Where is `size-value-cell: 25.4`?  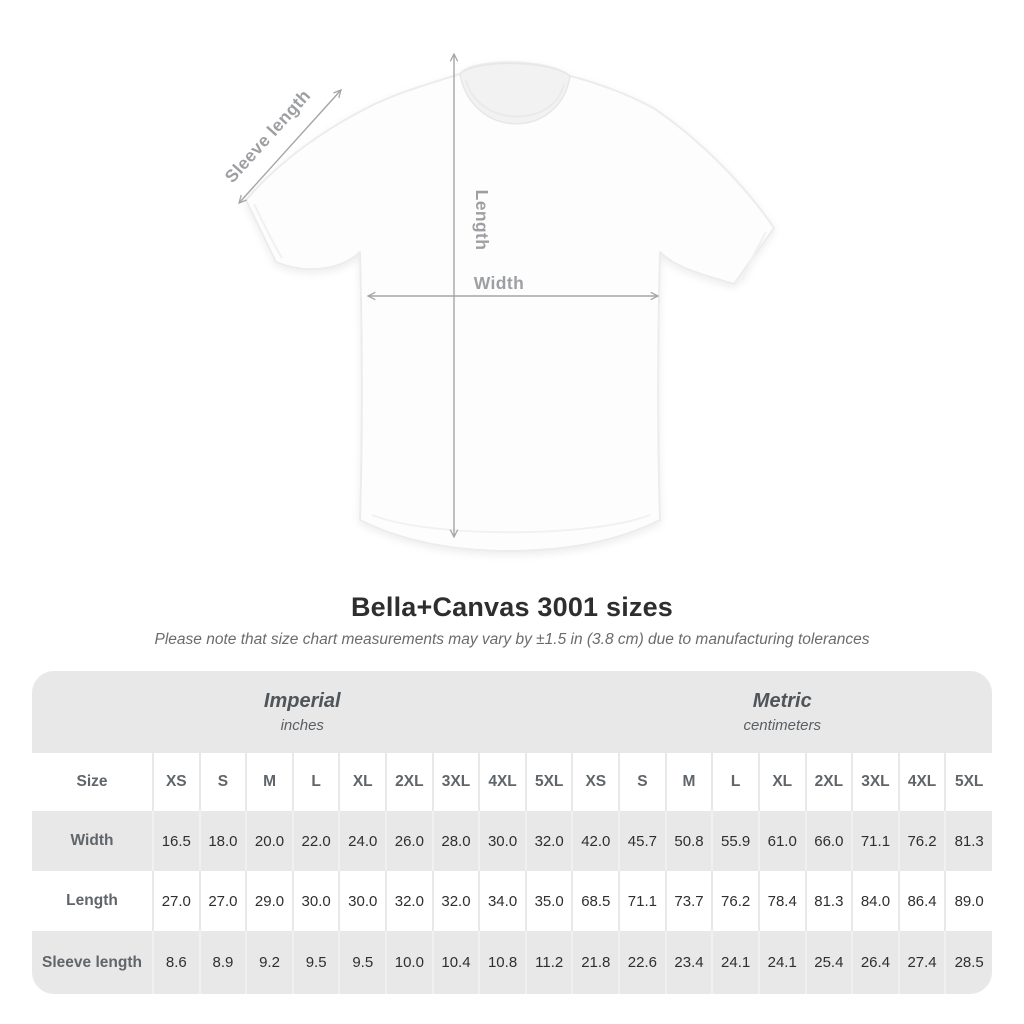 size-value-cell: 25.4 is located at coordinates (828, 962).